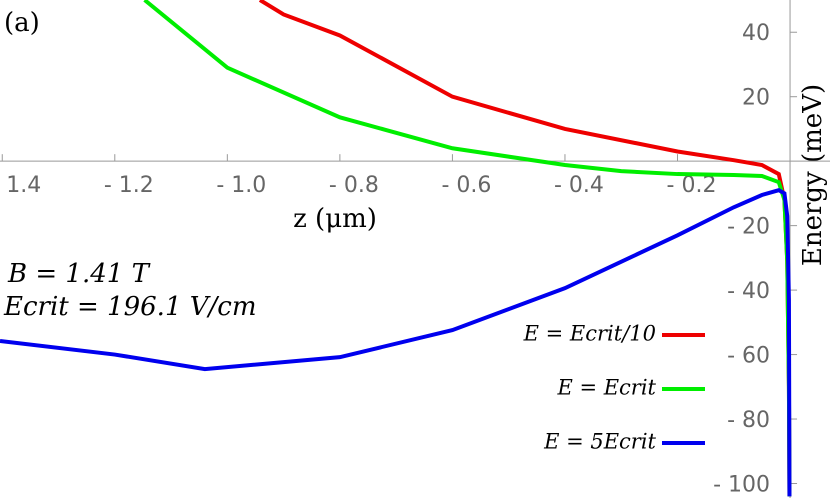  What do you see at coordinates (22, 23) in the screenshot?
I see `panel-label: (a)` at bounding box center [22, 23].